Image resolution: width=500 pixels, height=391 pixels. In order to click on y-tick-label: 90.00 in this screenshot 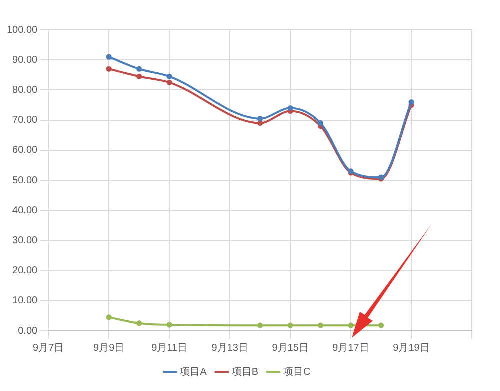, I will do `click(25, 60)`.